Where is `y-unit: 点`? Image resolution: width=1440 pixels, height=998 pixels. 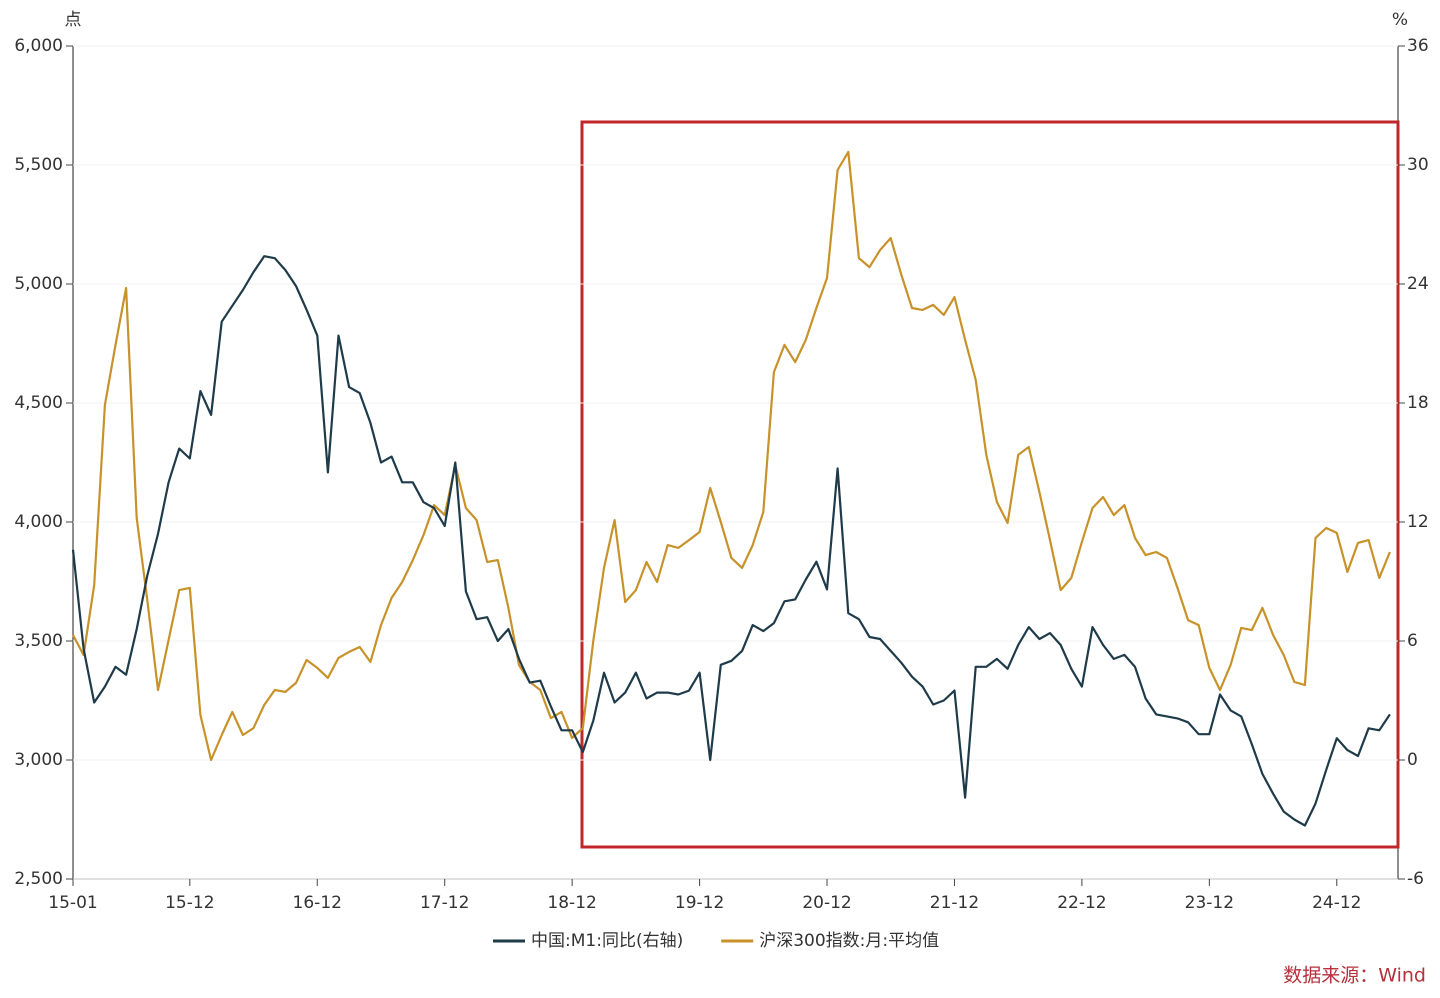
y-unit: 点 is located at coordinates (73, 20).